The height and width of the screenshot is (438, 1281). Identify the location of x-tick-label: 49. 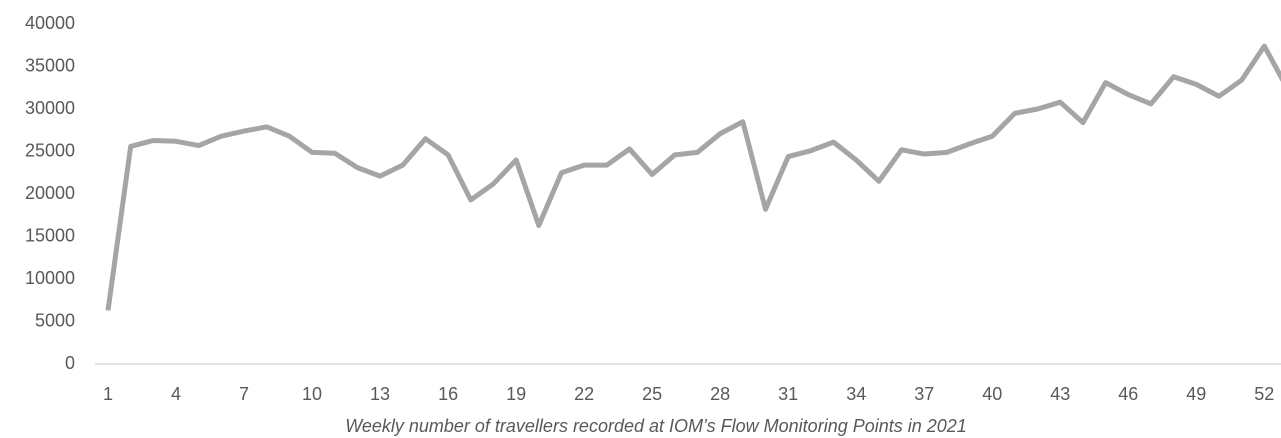
(1196, 394).